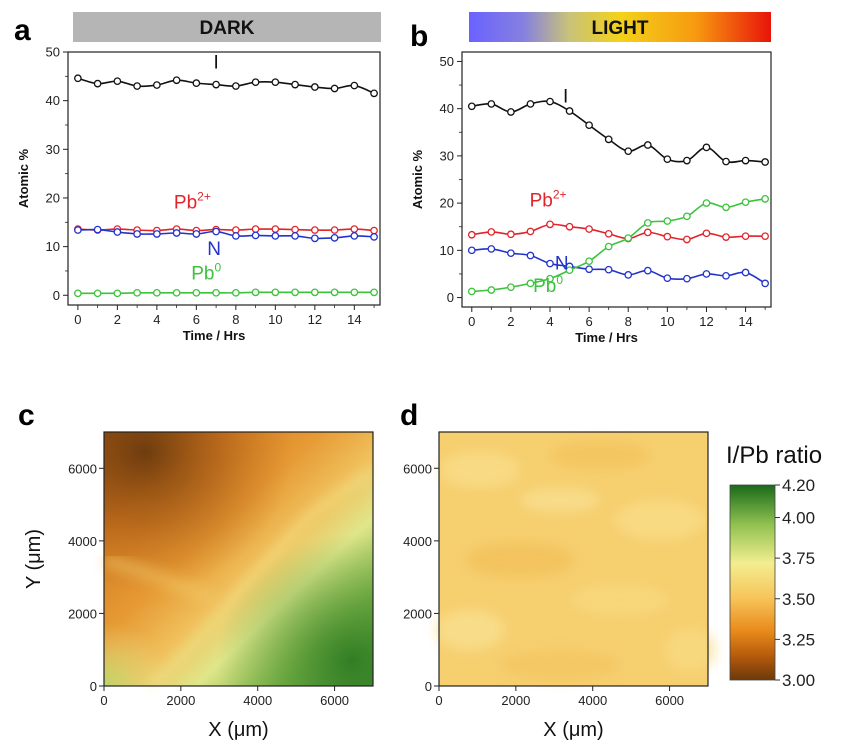 This screenshot has height=749, width=854. What do you see at coordinates (226, 230) in the screenshot?
I see `series-line-a-Pb2plus` at bounding box center [226, 230].